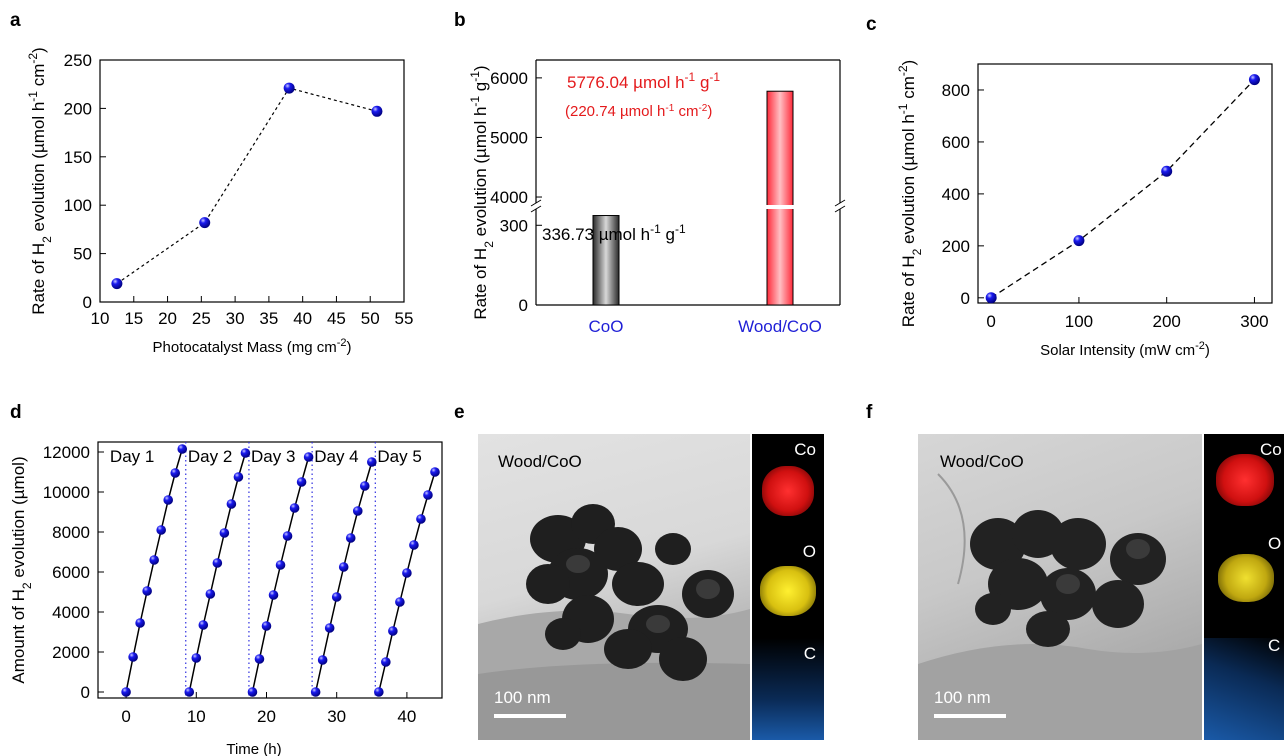 This screenshot has width=1284, height=756. What do you see at coordinates (982, 461) in the screenshot?
I see `sample-label-f: Wood/CoO` at bounding box center [982, 461].